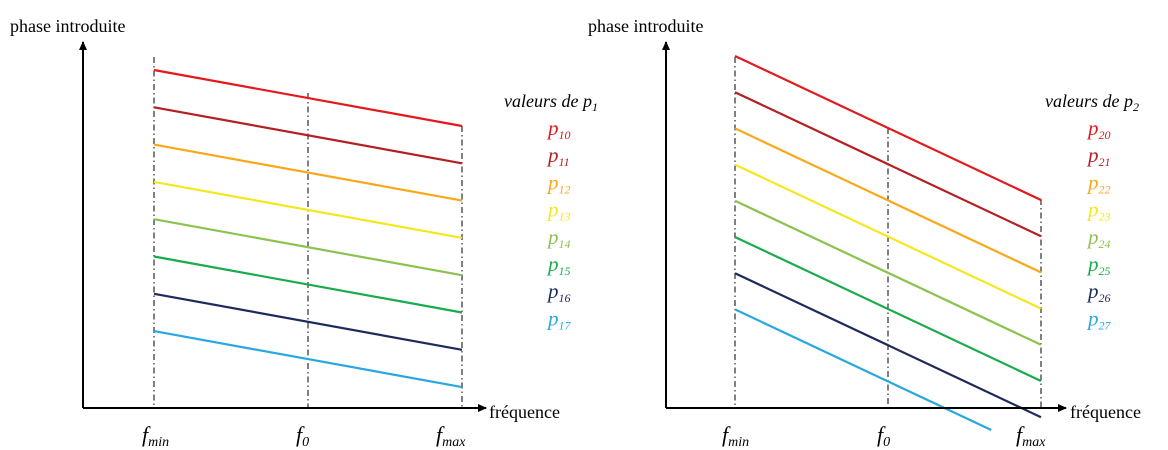 The height and width of the screenshot is (450, 1168). Describe the element at coordinates (558, 292) in the screenshot. I see `left-legend-item: p16` at that location.